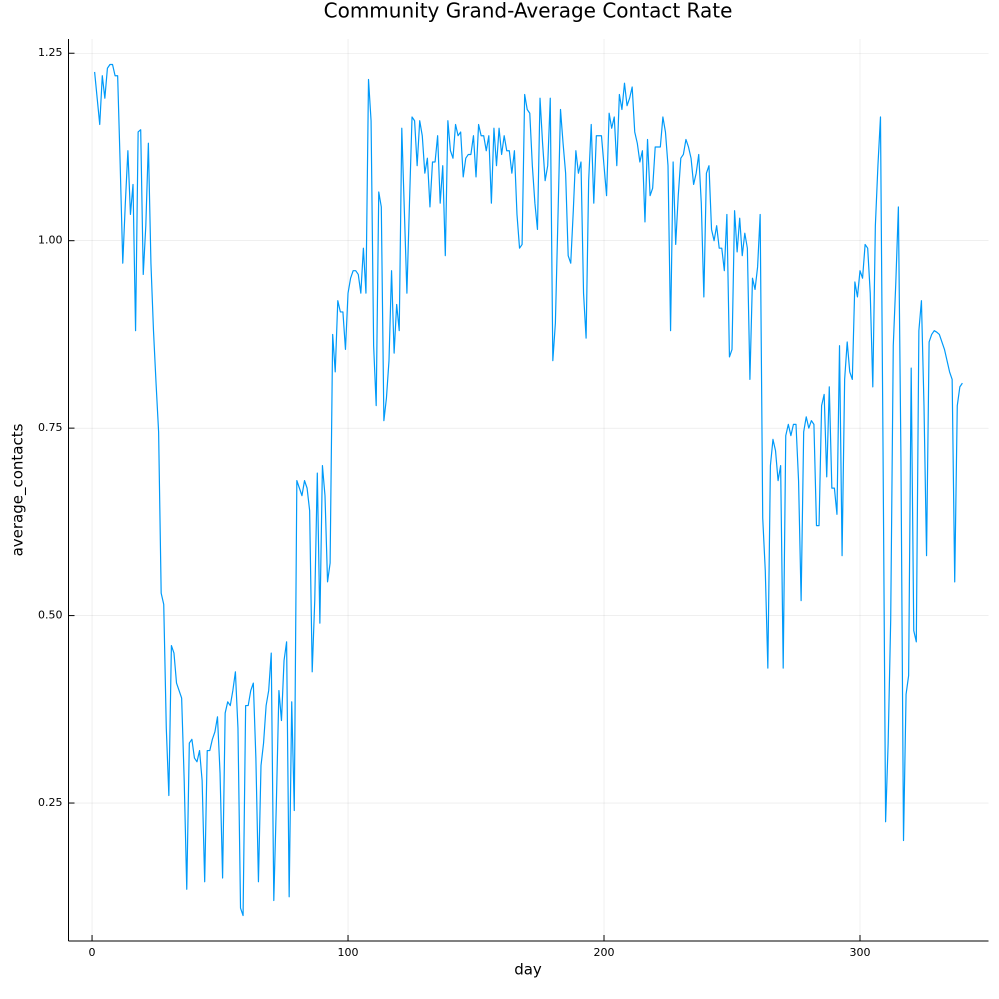  I want to click on y-tick-label: 0.25, so click(50, 802).